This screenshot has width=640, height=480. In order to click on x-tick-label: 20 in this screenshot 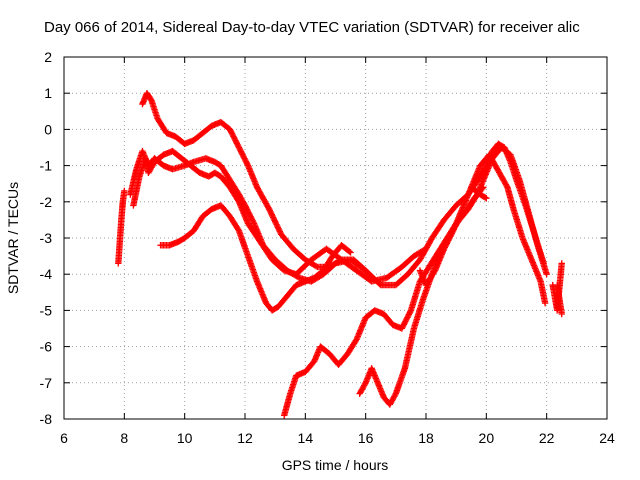, I will do `click(487, 438)`.